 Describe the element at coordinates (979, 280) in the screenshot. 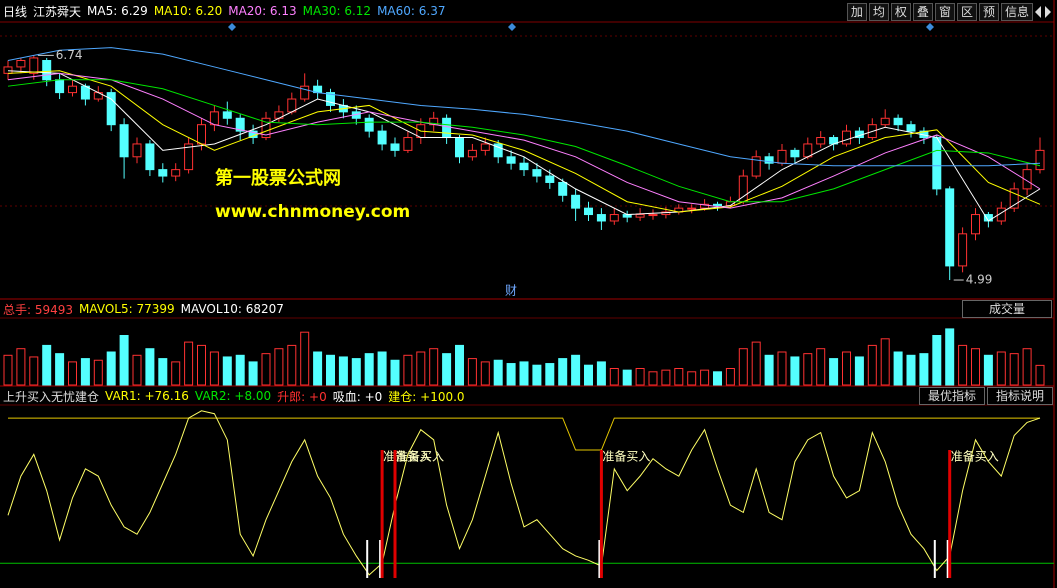

I see `low-label: 4.99` at that location.